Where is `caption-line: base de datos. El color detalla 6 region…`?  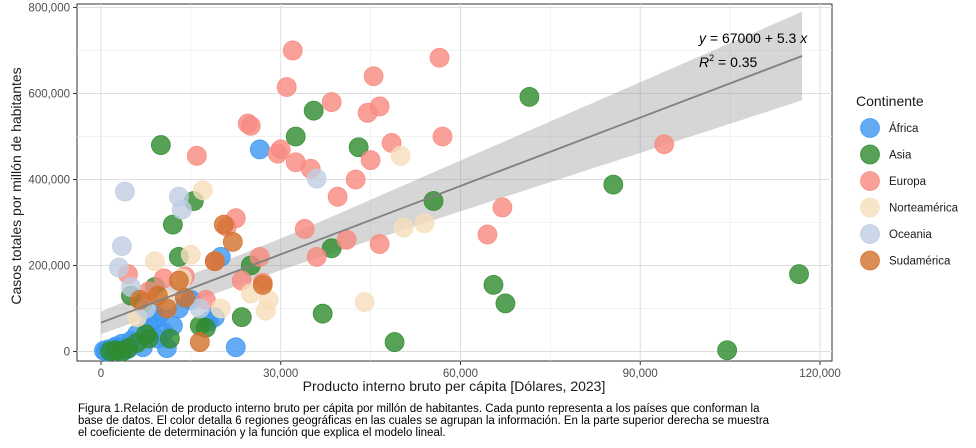 caption-line: base de datos. El color detalla 6 region… is located at coordinates (424, 421).